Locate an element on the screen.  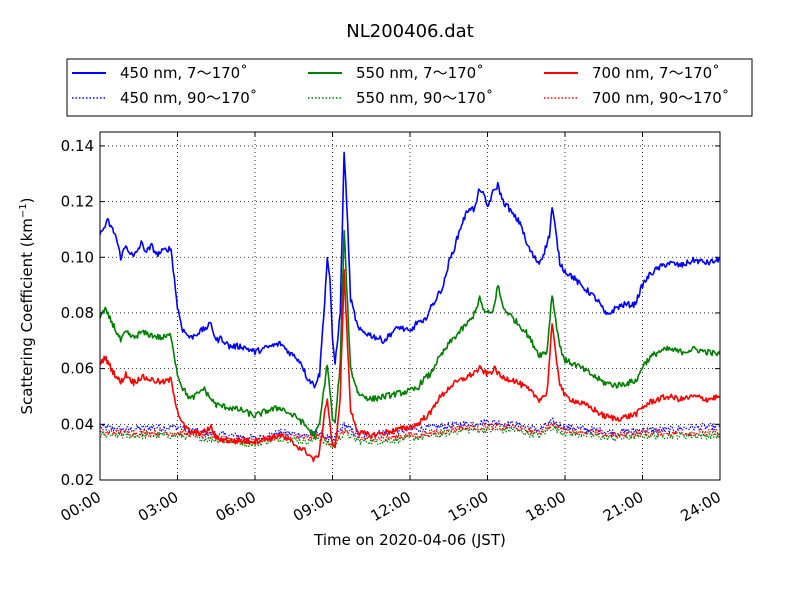
y-axis-label: Scattering Coefficient (km−1) is located at coordinates (27, 305).